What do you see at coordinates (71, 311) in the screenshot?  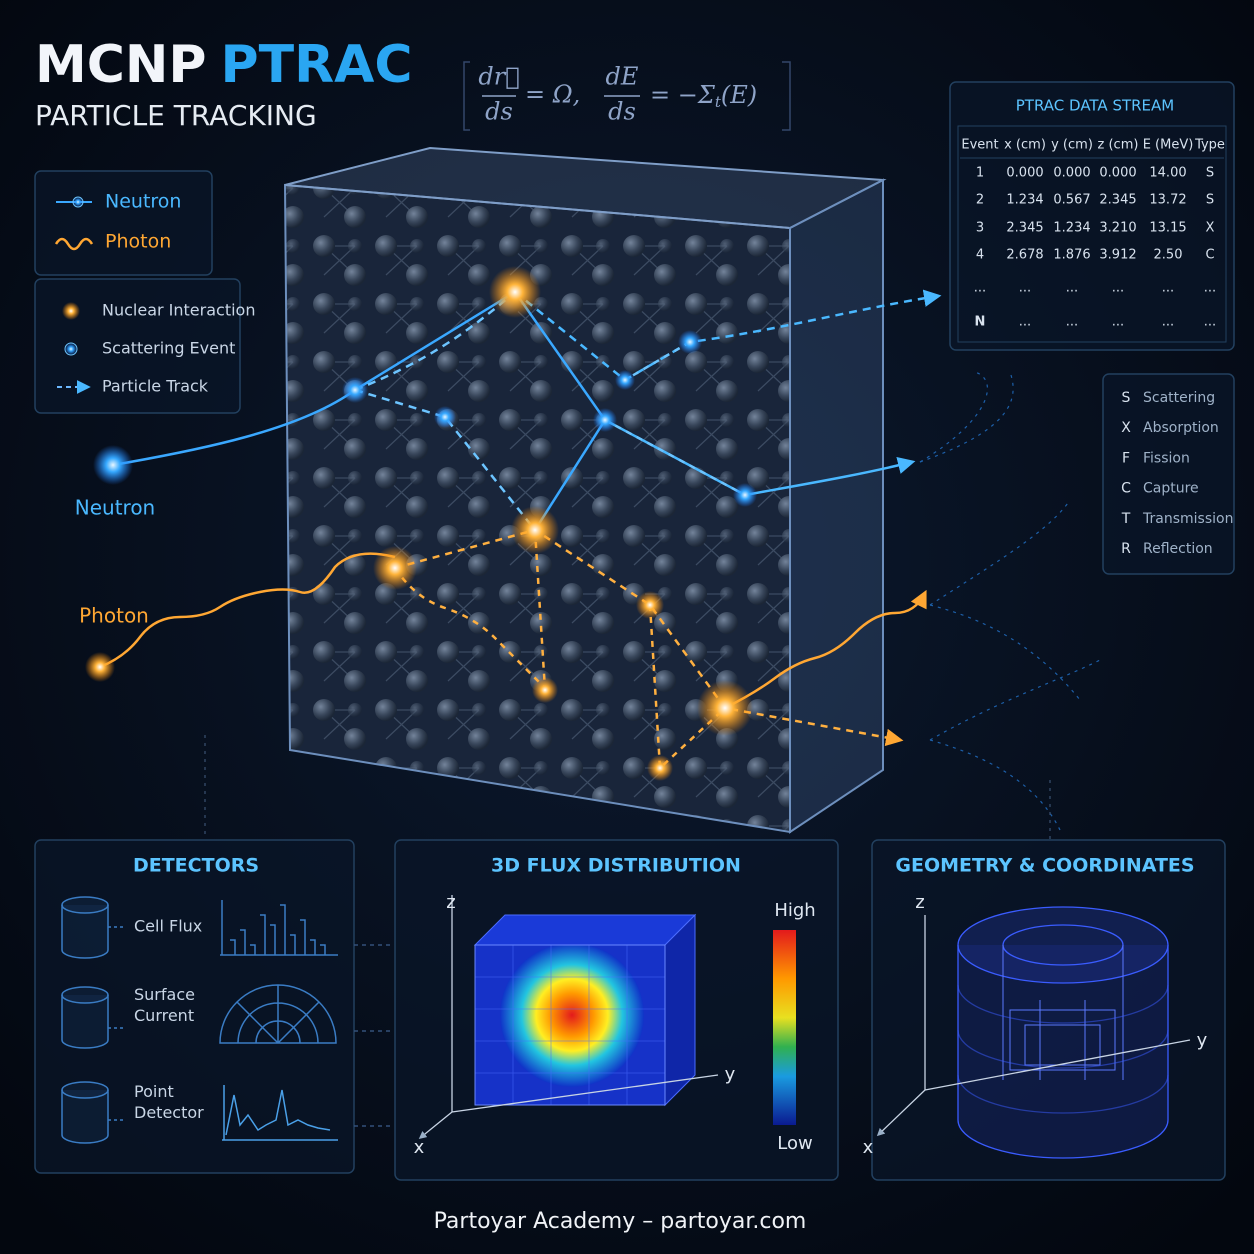 I see `interaction-icon` at bounding box center [71, 311].